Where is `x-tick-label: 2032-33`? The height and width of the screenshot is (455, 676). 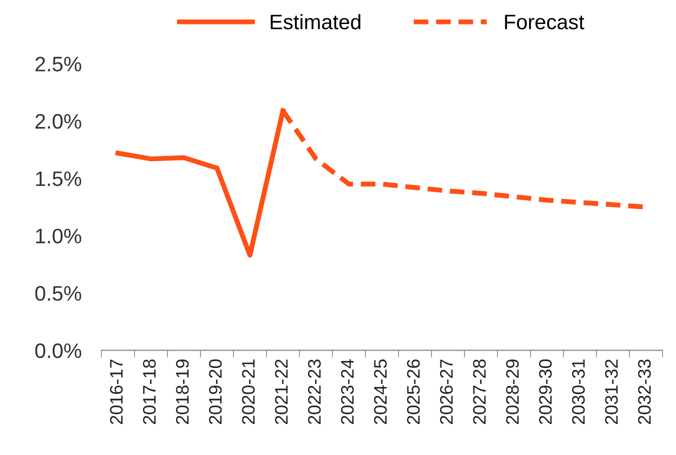
x-tick-label: 2032-33 is located at coordinates (644, 391).